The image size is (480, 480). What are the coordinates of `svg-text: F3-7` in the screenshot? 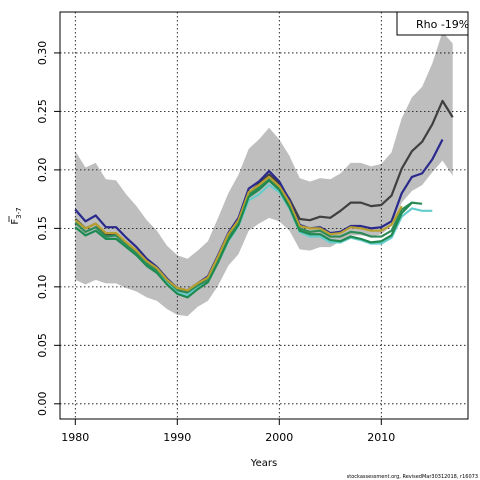 It's located at (16, 215).